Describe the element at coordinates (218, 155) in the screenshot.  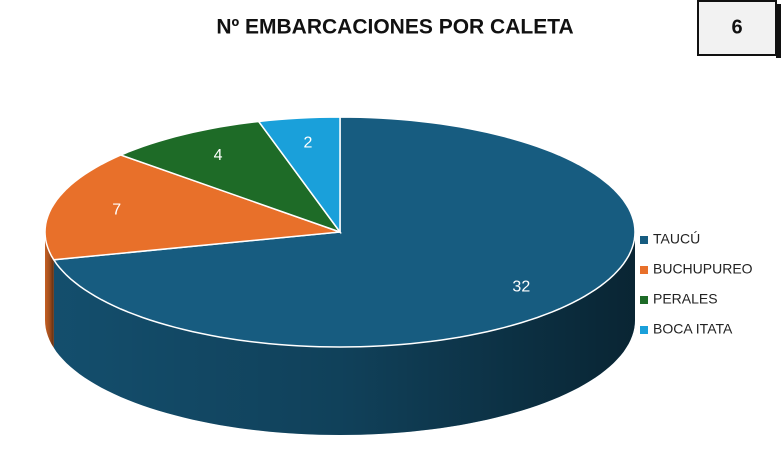
I see `data-label: 4` at that location.